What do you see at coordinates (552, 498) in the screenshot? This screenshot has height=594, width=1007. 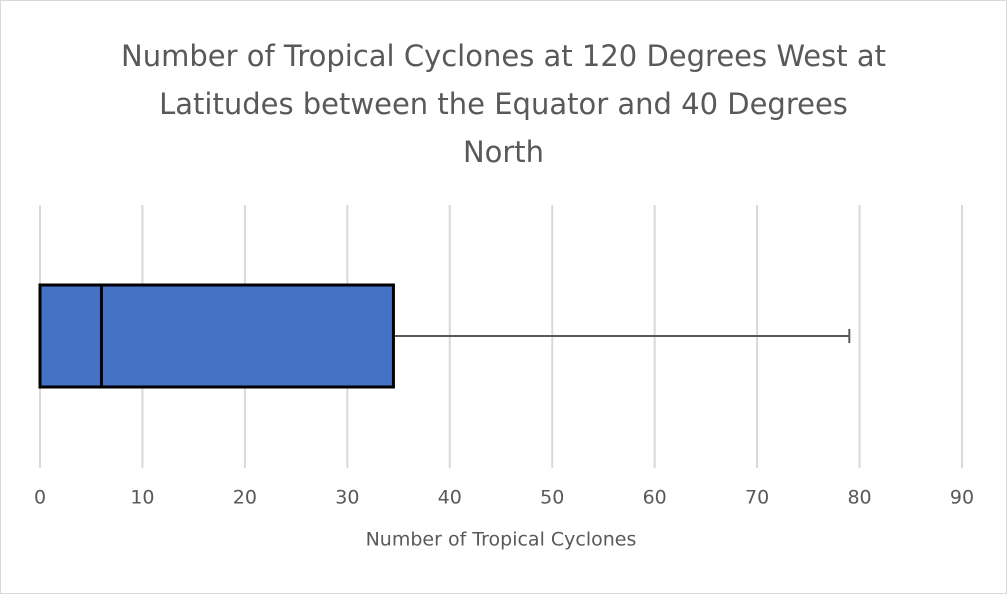 I see `x-tick-label: 50` at bounding box center [552, 498].